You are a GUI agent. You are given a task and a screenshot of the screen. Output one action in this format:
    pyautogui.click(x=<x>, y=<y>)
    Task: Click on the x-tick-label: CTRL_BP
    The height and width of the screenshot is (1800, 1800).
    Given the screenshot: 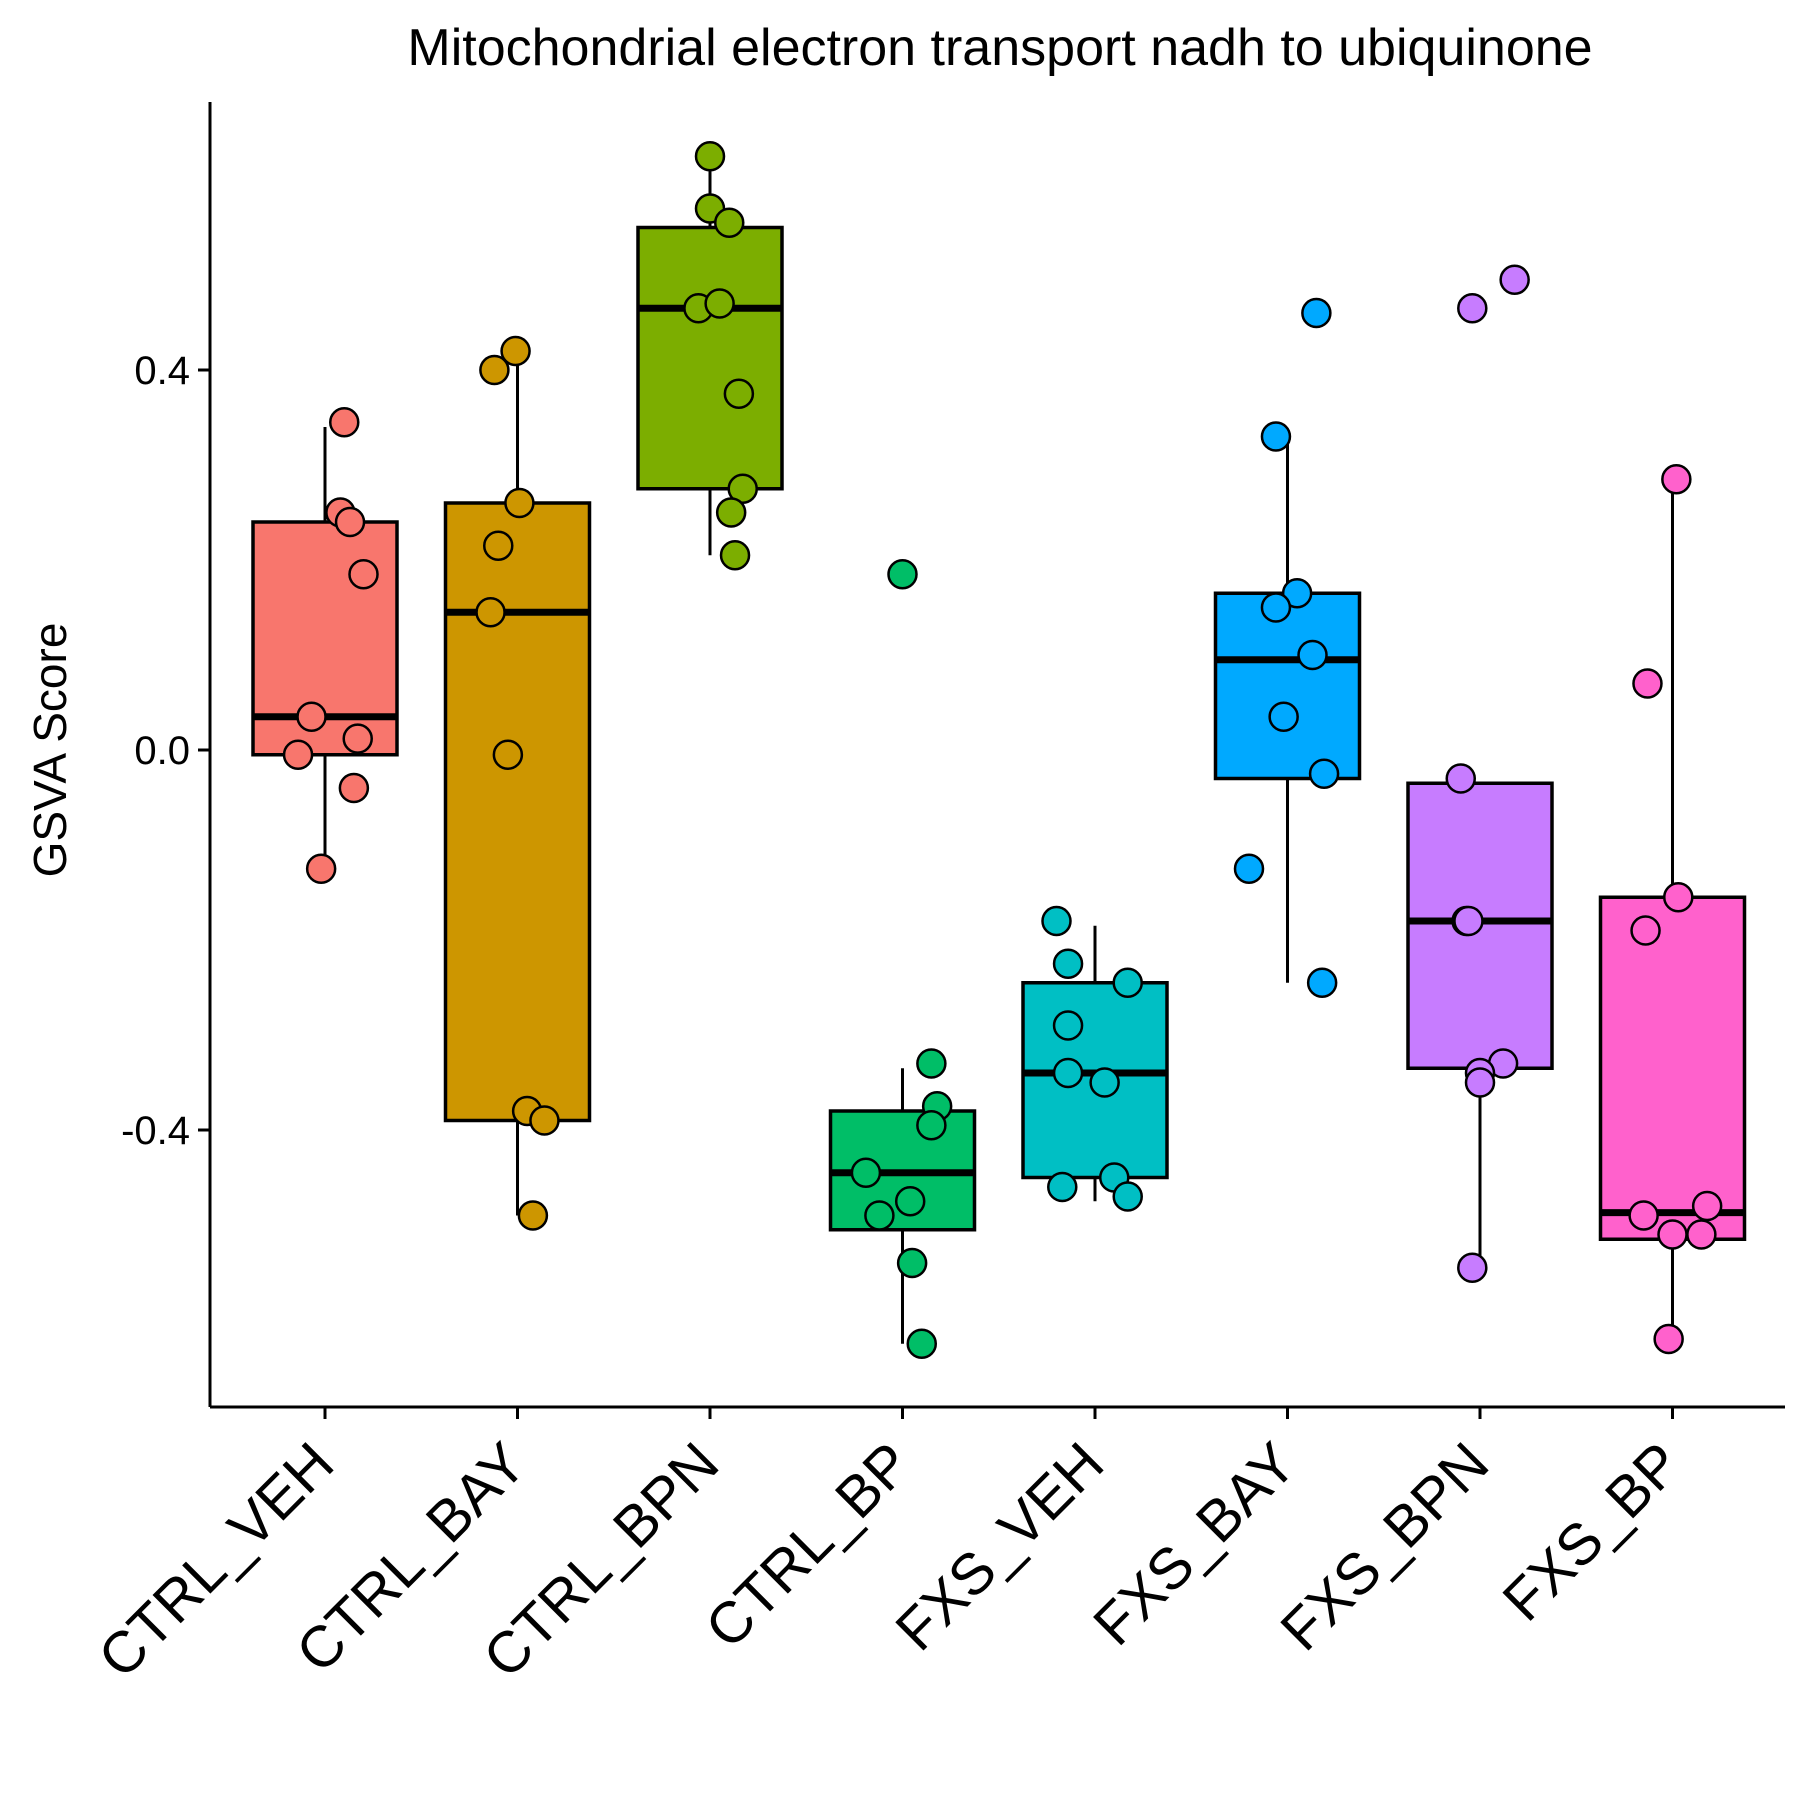 What is the action you would take?
    pyautogui.click(x=808, y=1545)
    